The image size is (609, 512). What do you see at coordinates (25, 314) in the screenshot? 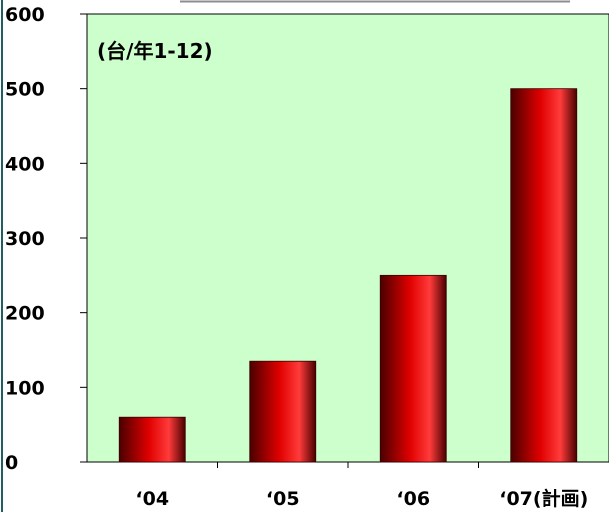
I see `y-tick-label: 200` at bounding box center [25, 314].